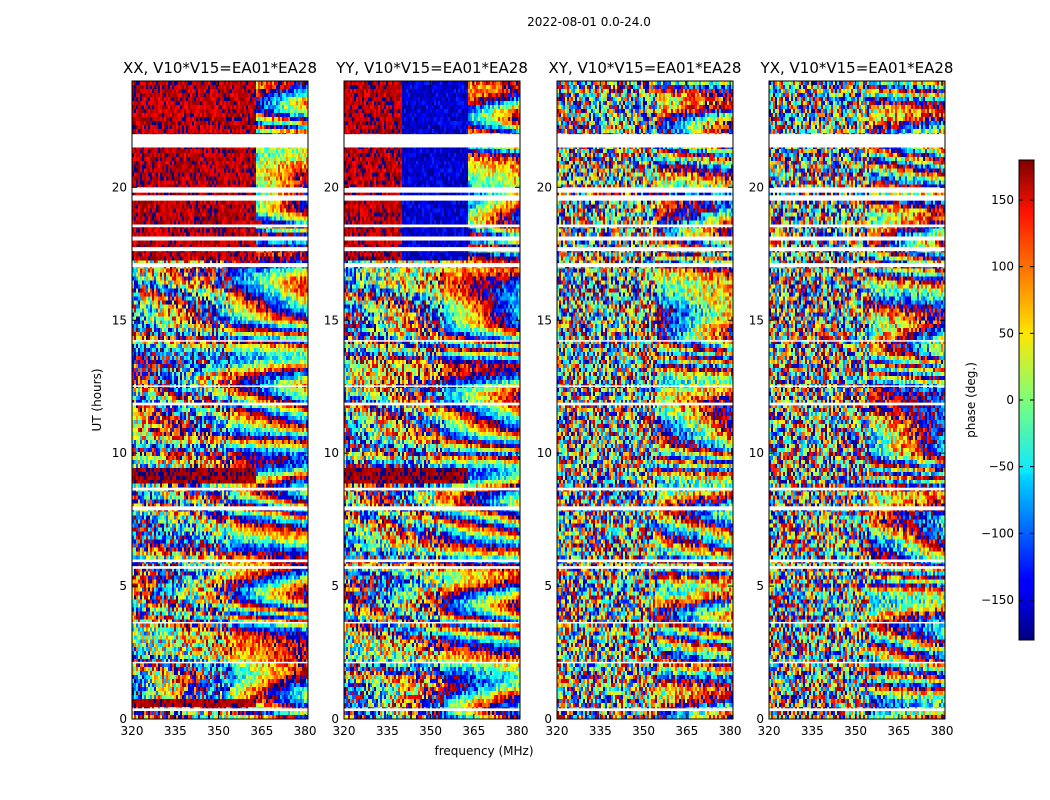  Describe the element at coordinates (1001, 467) in the screenshot. I see `colorbar-tick-label: −50` at that location.